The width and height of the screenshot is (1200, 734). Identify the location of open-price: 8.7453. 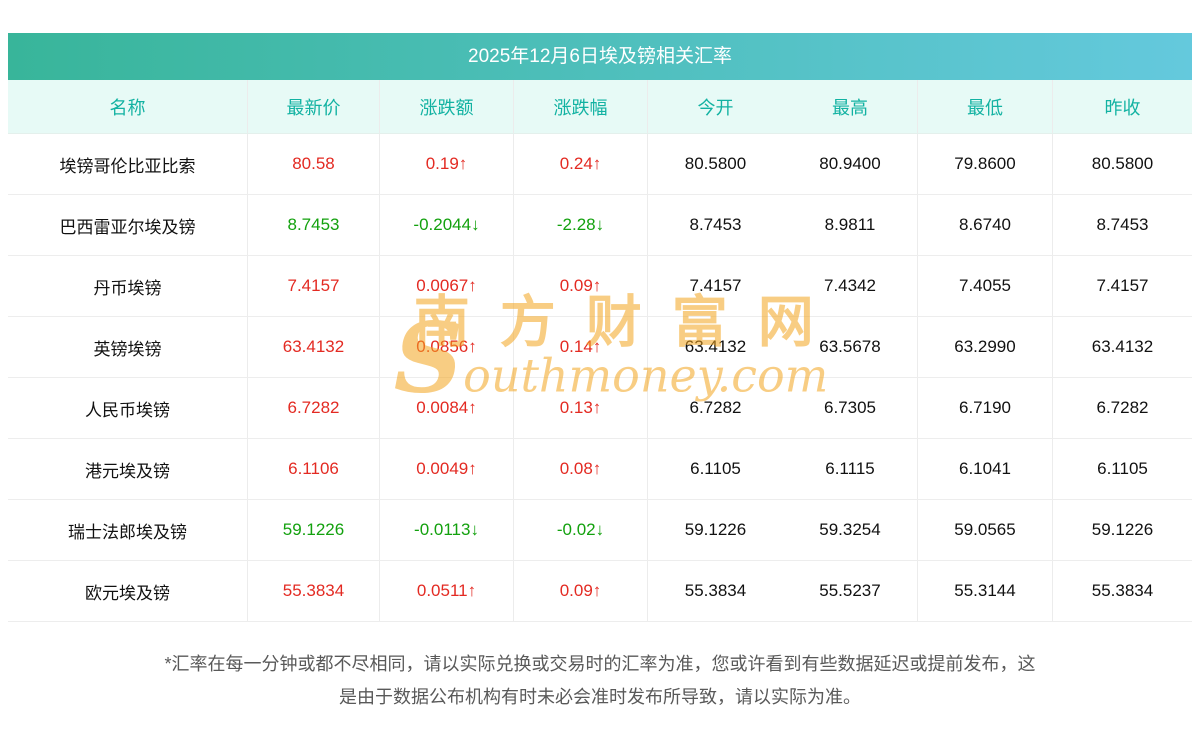
(715, 224).